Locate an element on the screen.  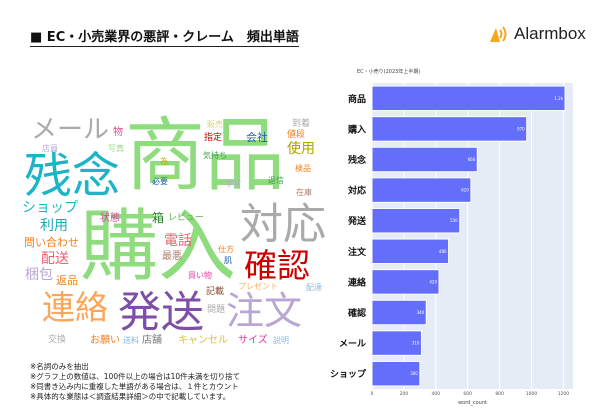
word-cloud-word: 会社 is located at coordinates (257, 137).